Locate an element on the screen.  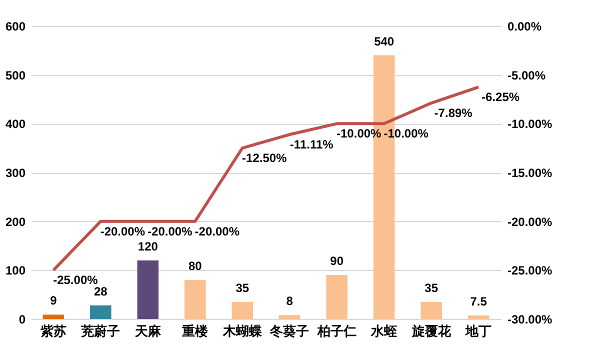
y2-tick-label: -20.00% is located at coordinates (530, 221).